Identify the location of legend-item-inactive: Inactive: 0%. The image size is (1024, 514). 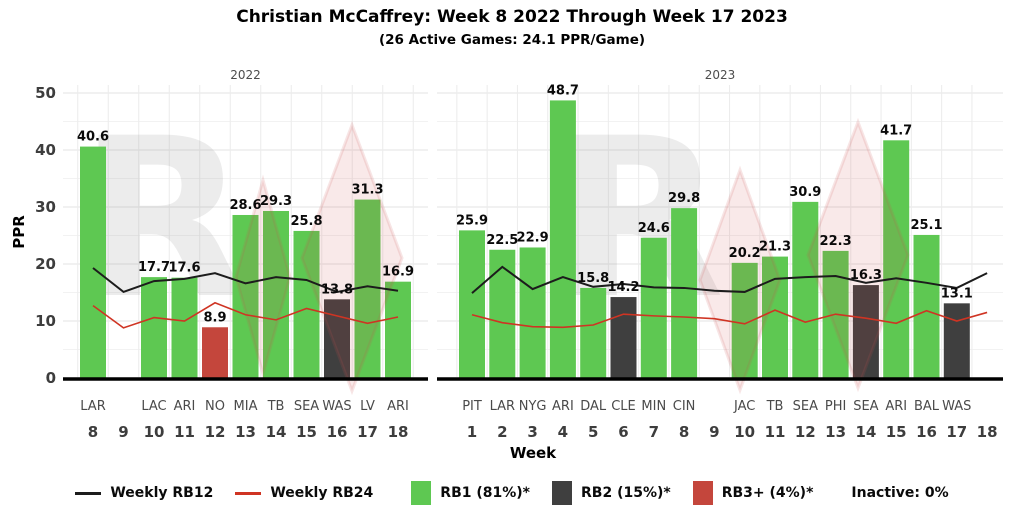
(899, 493).